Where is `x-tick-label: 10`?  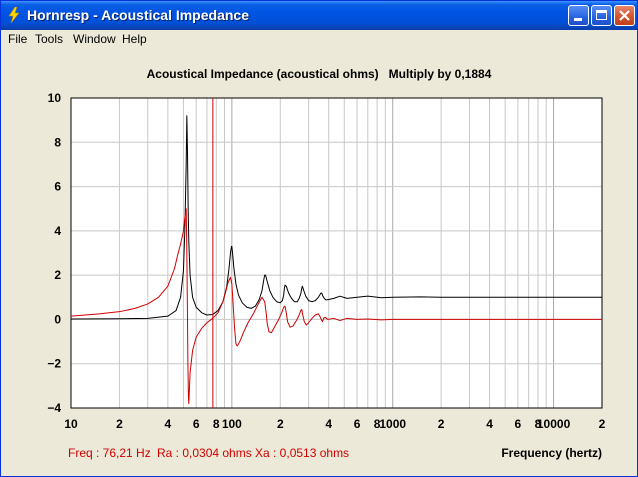
x-tick-label: 10 is located at coordinates (71, 424).